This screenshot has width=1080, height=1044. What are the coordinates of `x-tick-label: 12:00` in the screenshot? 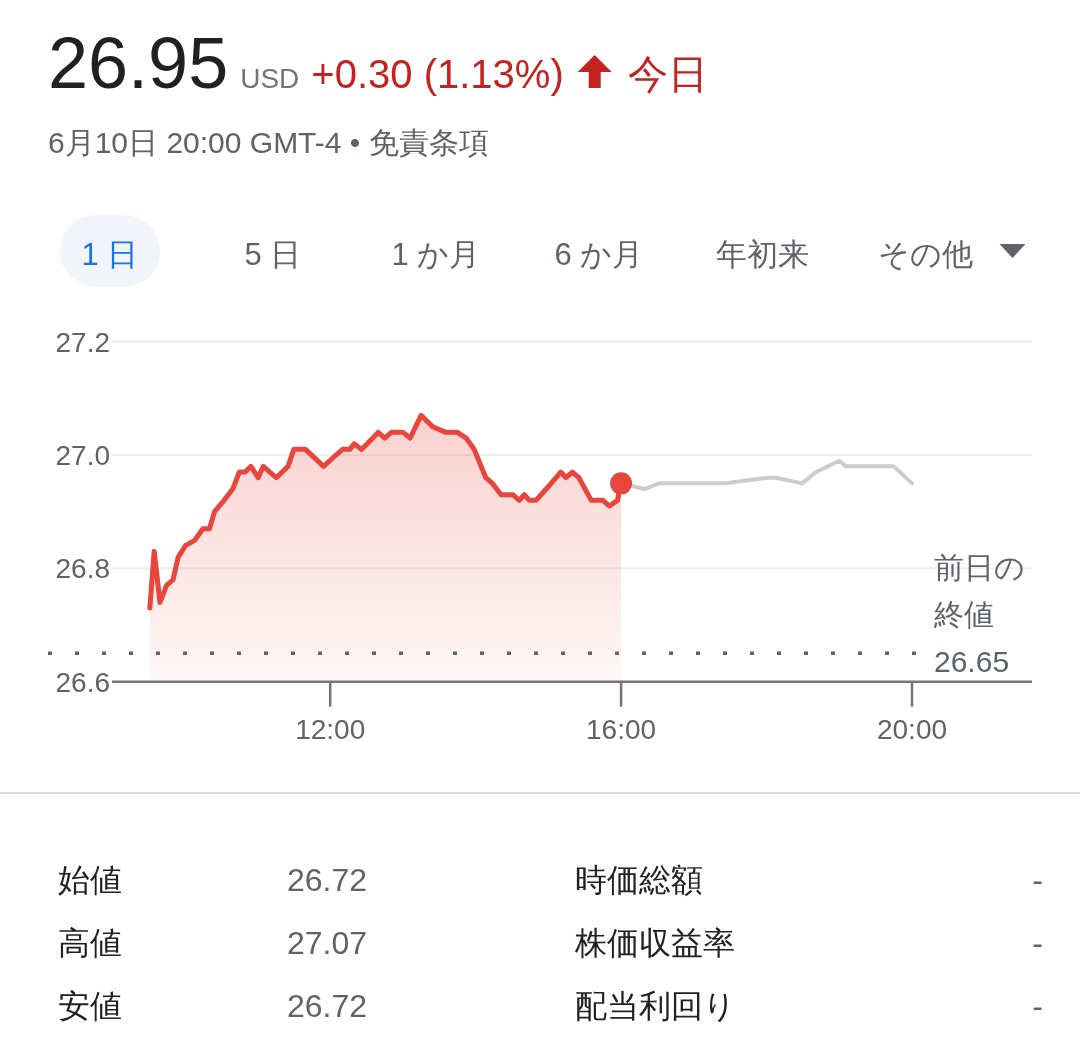 It's located at (330, 729).